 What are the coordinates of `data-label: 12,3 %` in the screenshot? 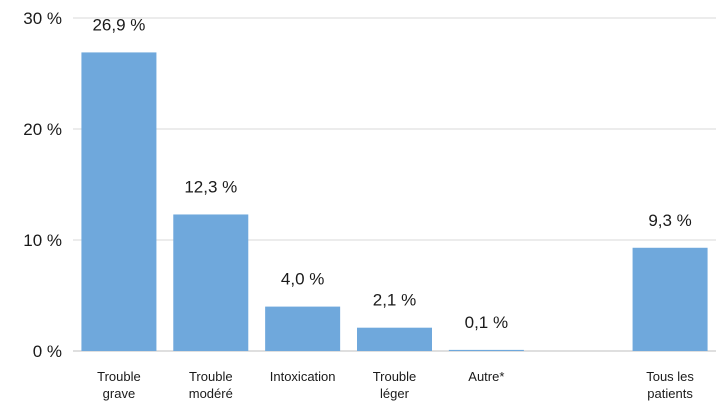 It's located at (210, 186).